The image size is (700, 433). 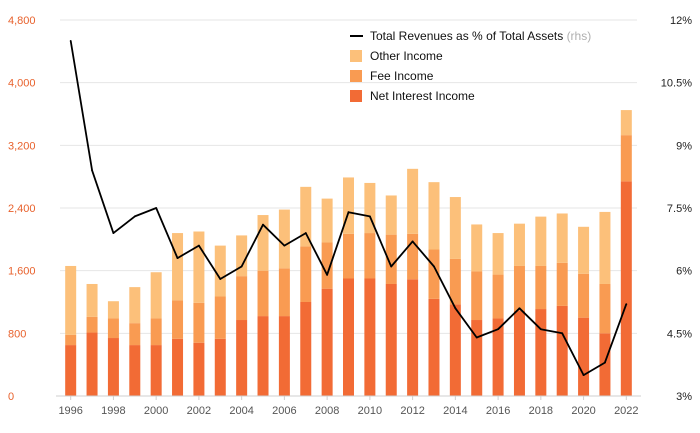 What do you see at coordinates (22, 272) in the screenshot?
I see `y-left-tick-label: 1,600` at bounding box center [22, 272].